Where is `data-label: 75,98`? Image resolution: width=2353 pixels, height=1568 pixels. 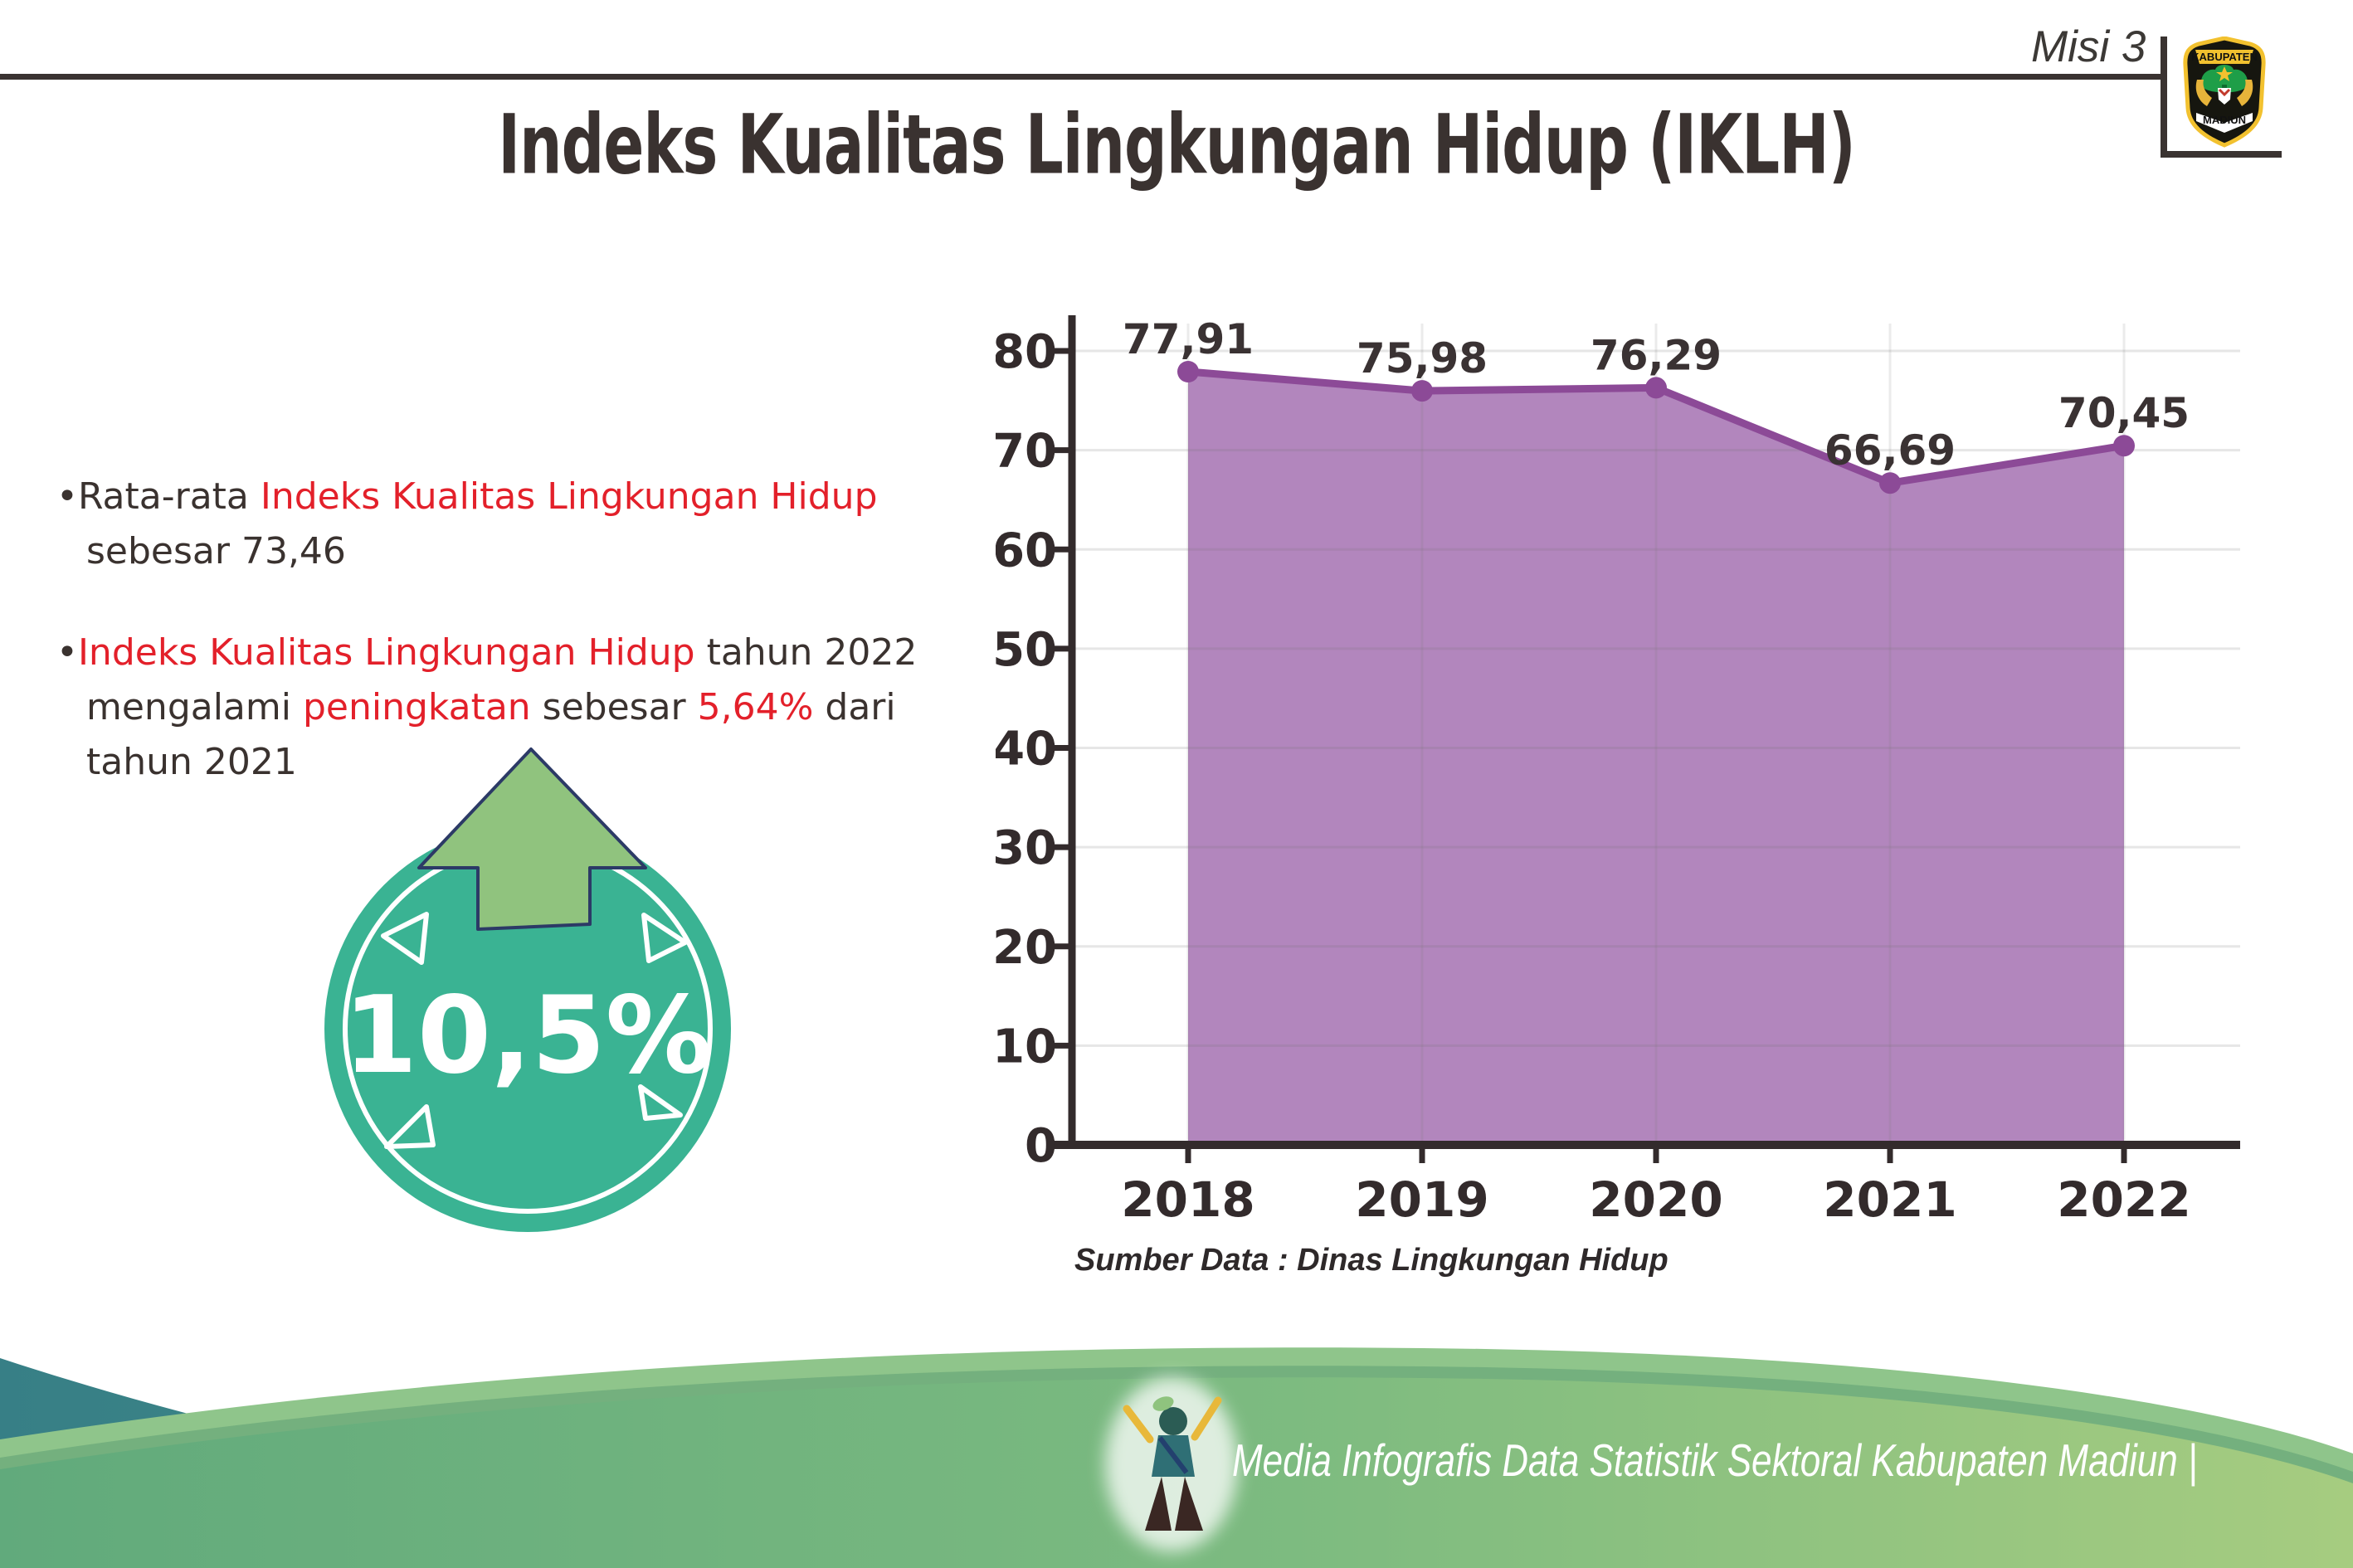 data-label: 75,98 is located at coordinates (1422, 358).